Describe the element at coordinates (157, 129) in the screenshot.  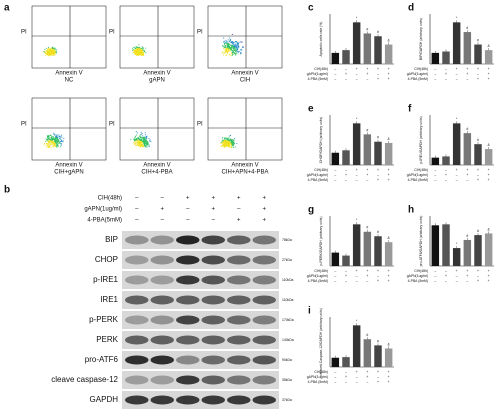
I see `plot-frame` at that location.